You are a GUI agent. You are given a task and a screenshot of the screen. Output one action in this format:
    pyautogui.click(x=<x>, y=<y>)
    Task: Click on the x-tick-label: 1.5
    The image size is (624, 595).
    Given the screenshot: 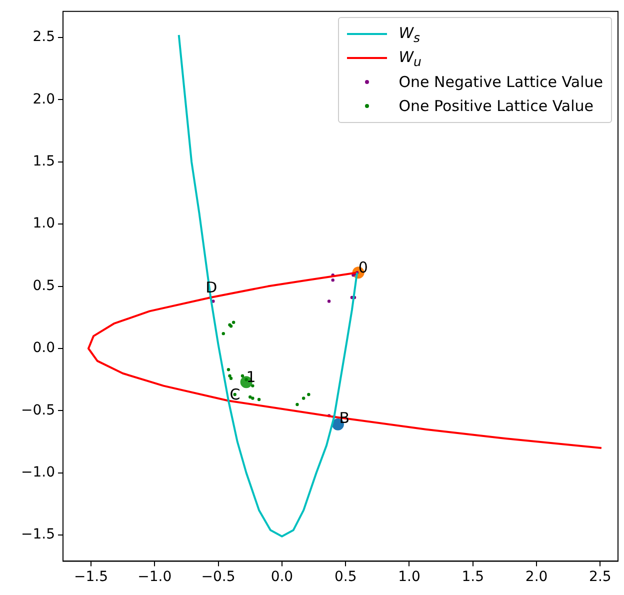 What is the action you would take?
    pyautogui.click(x=473, y=577)
    